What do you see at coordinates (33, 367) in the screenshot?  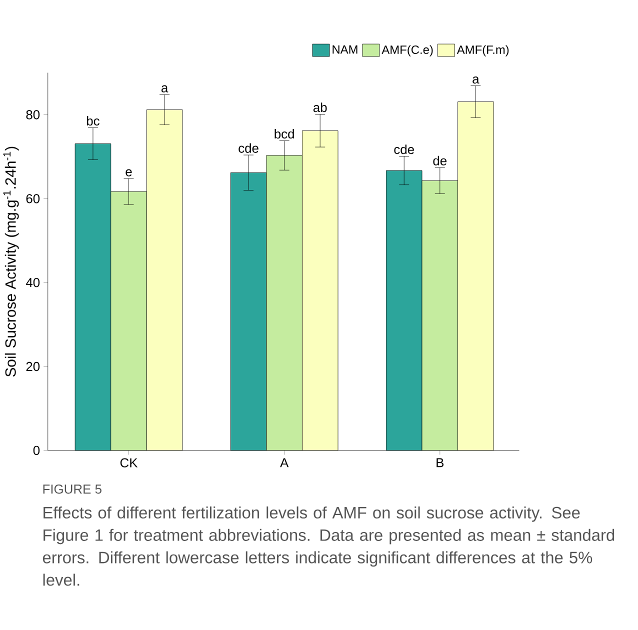 I see `y-tick-label: 20` at bounding box center [33, 367].